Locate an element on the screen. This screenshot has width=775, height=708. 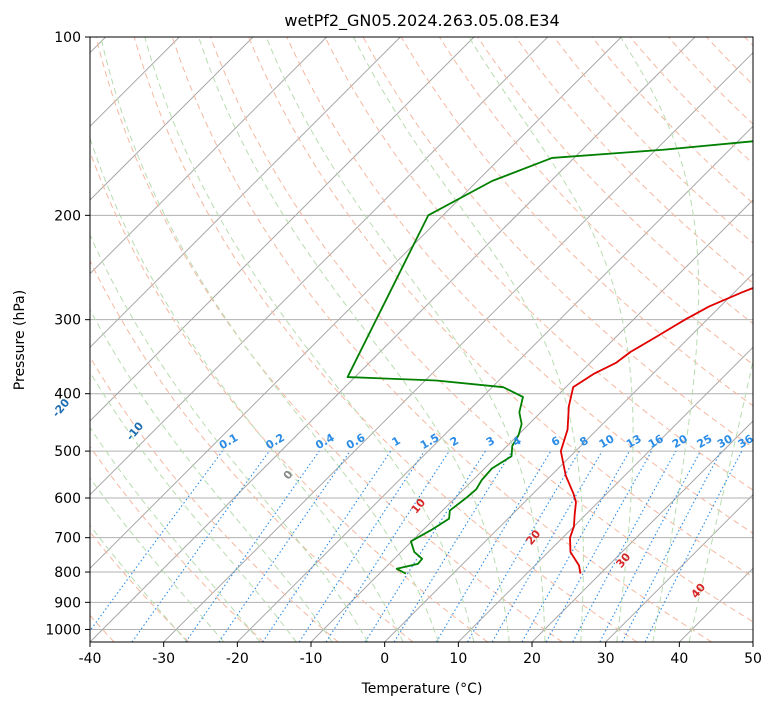
x-tick-label: 20 is located at coordinates (532, 659).